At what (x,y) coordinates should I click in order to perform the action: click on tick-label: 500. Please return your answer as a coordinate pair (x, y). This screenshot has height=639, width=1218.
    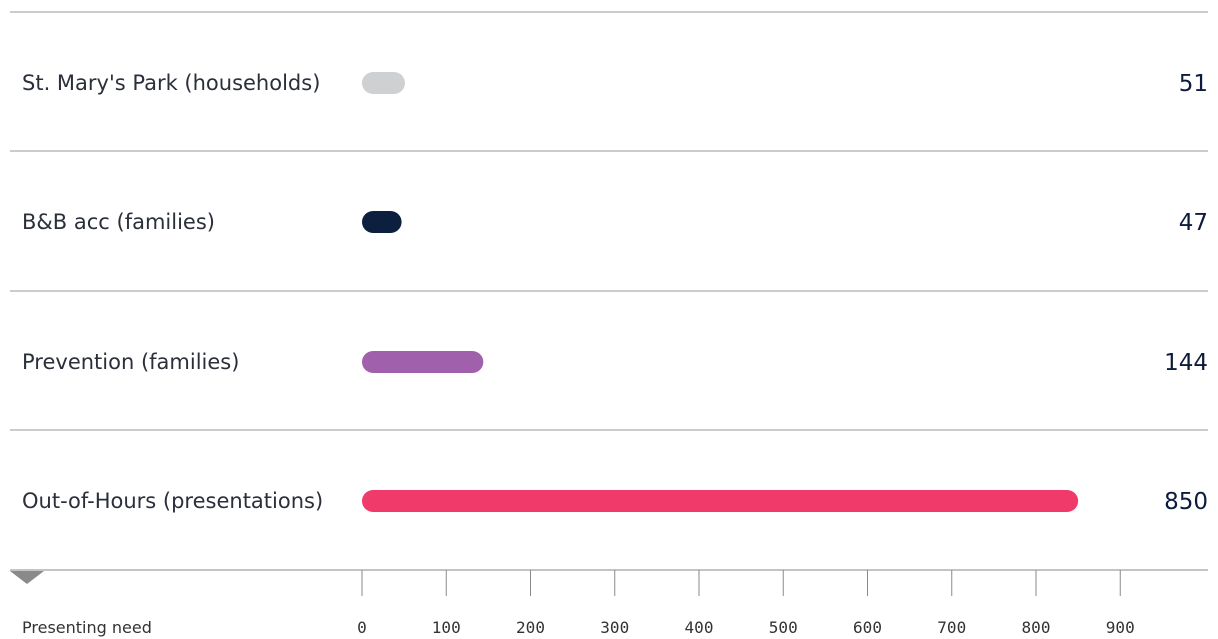
    Looking at the image, I should click on (783, 627).